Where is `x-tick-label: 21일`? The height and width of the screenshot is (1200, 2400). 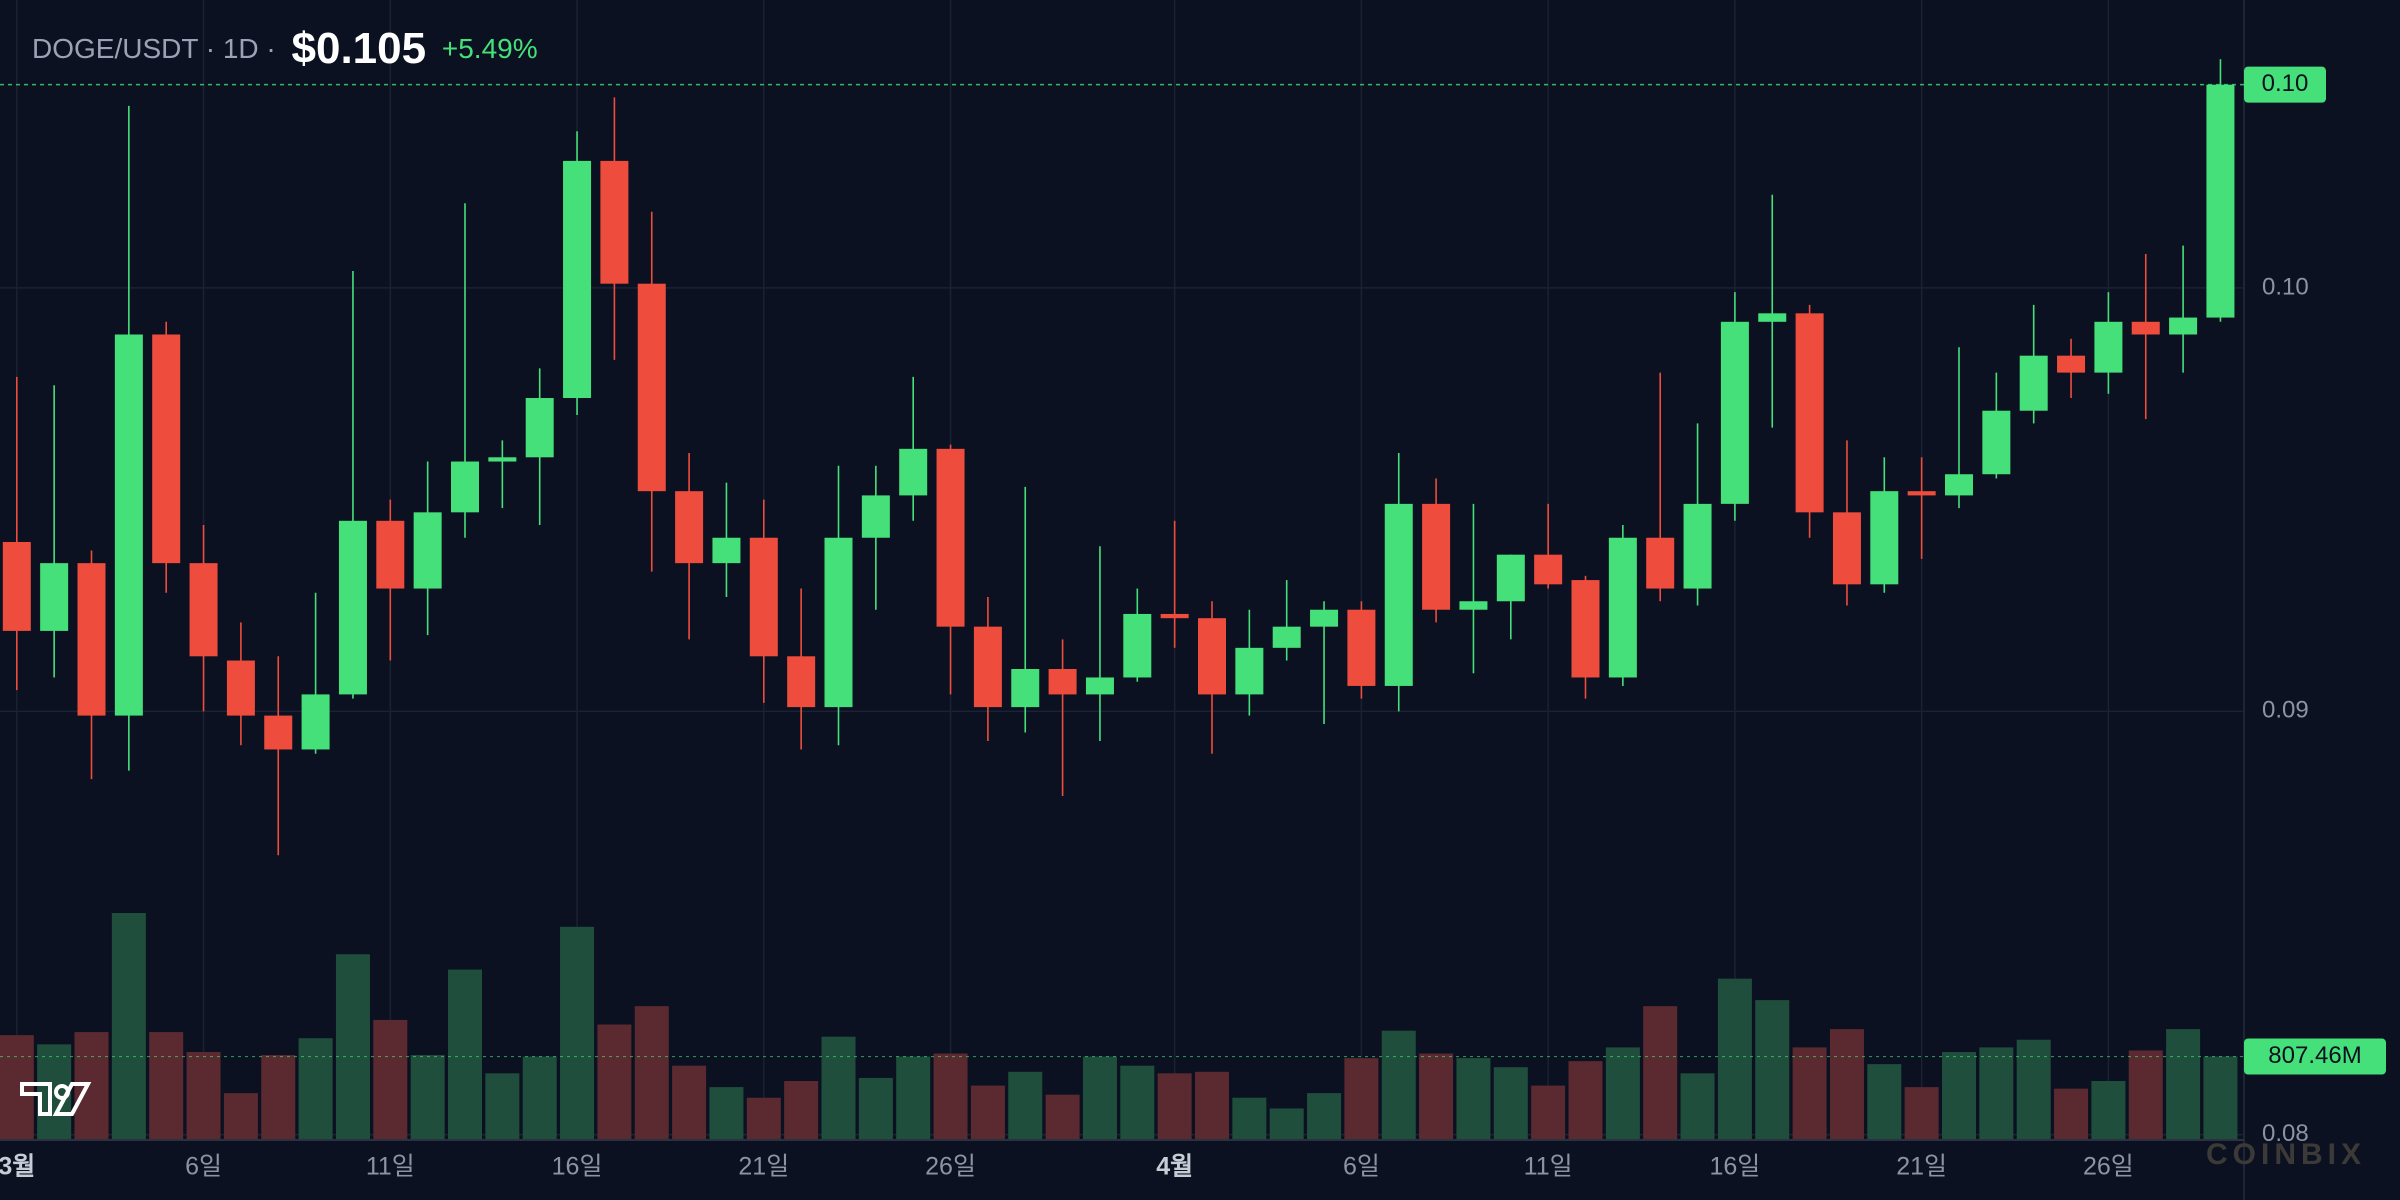
x-tick-label: 21일 is located at coordinates (763, 1167).